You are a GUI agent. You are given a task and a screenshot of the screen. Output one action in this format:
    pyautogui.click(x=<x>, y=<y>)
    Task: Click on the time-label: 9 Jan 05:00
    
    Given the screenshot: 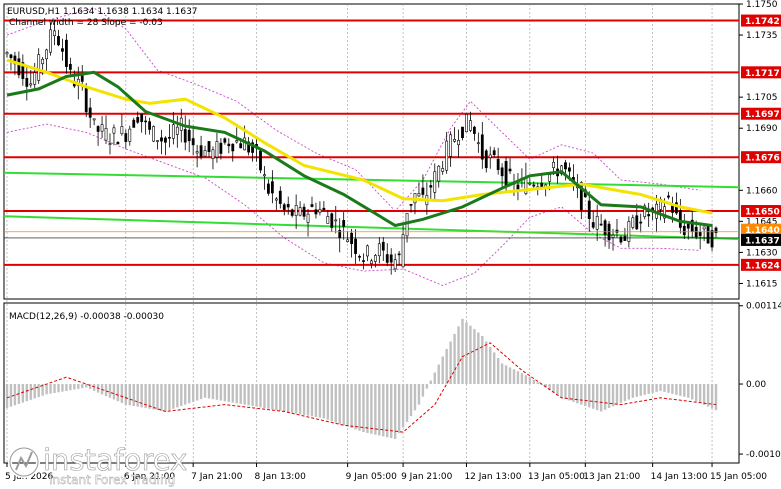 What is the action you would take?
    pyautogui.click(x=372, y=477)
    